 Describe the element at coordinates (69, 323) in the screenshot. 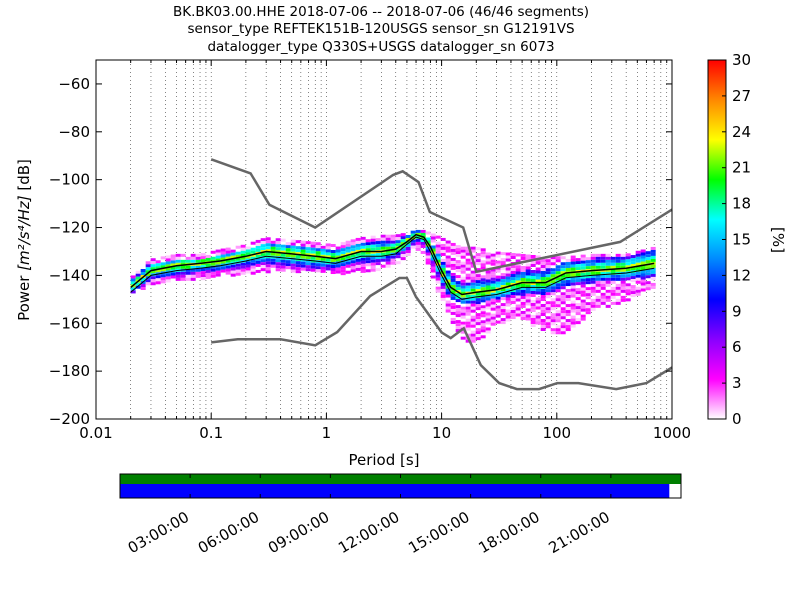

I see `y-tick-label: −160` at that location.